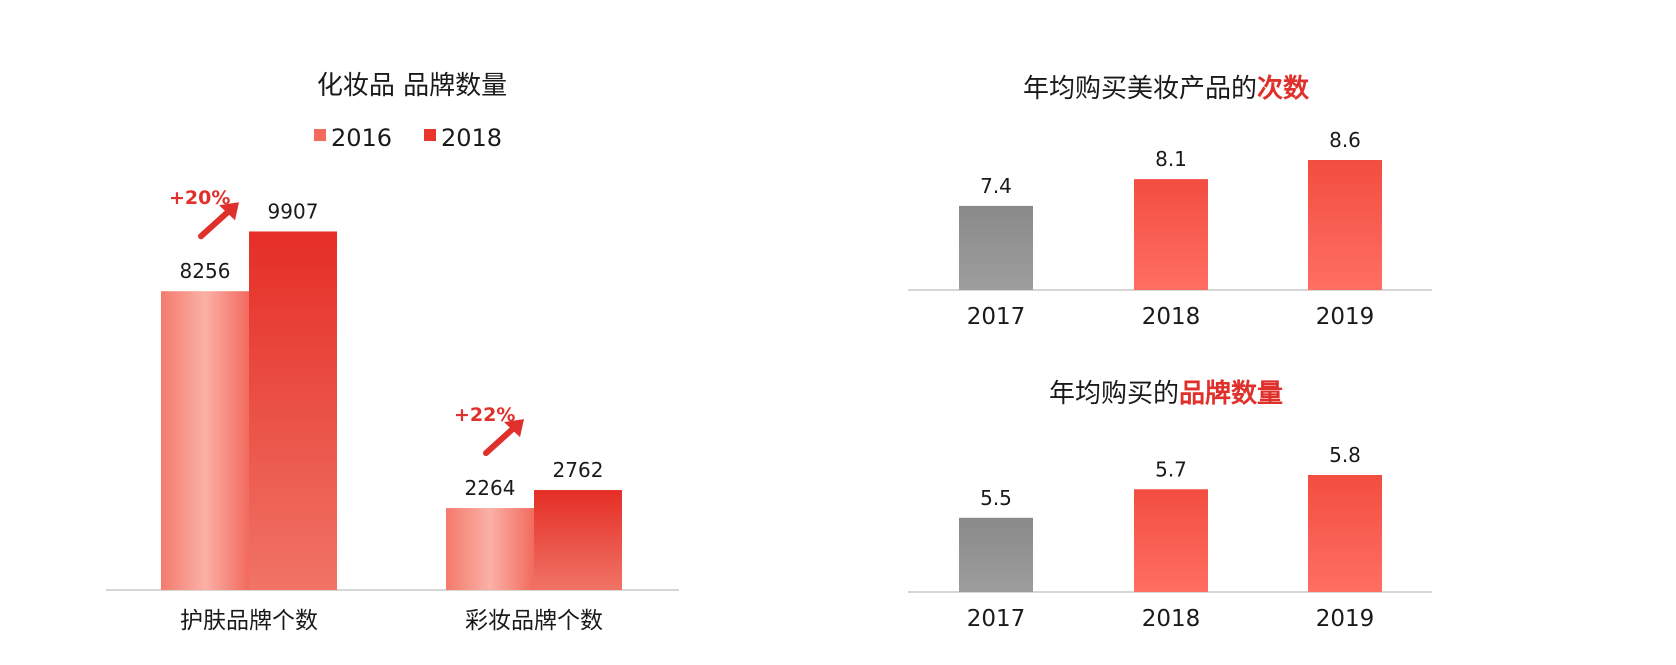  I want to click on chart2-category-label-2017: 2017, so click(996, 317).